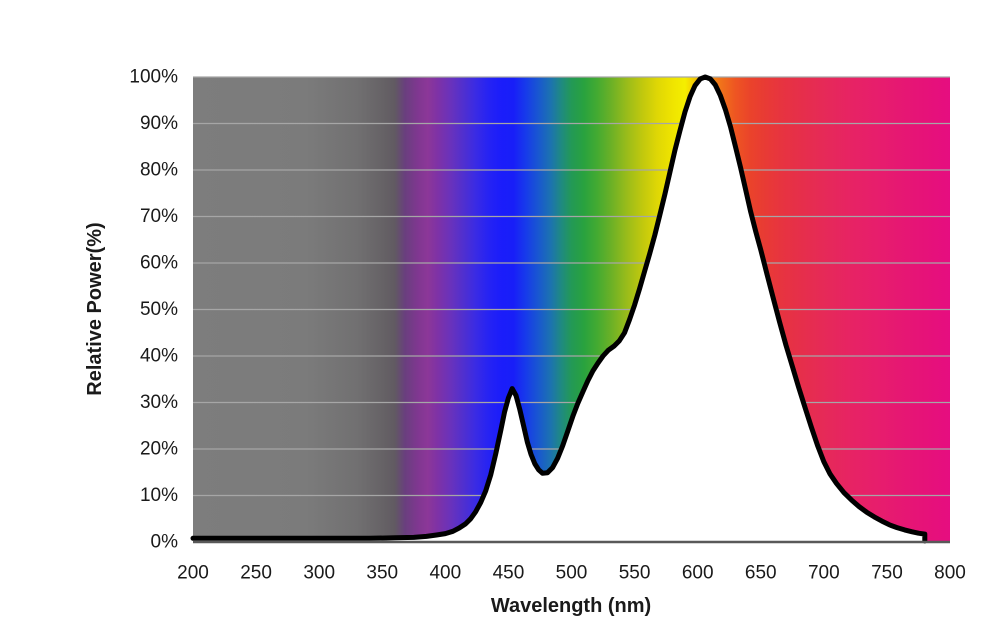 This screenshot has width=1000, height=634. Describe the element at coordinates (445, 573) in the screenshot. I see `x-tick-label: 400` at that location.